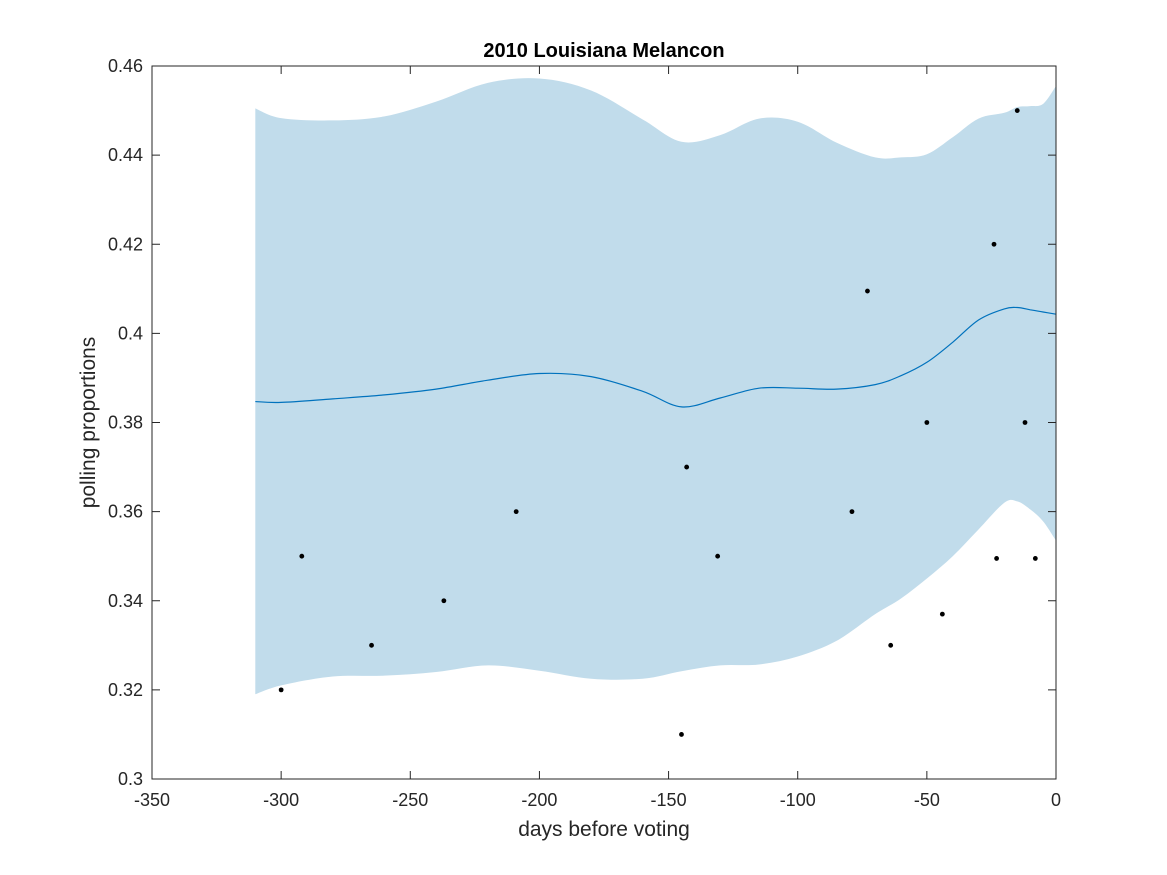 The image size is (1167, 875). Describe the element at coordinates (798, 800) in the screenshot. I see `x-tick-label: -100` at that location.